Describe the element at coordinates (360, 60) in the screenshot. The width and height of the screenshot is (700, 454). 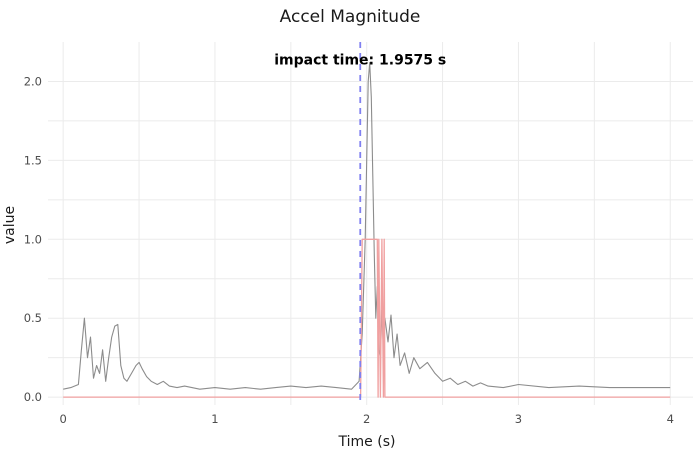
I see `impact-annotation: impact time: 1.9575 s` at that location.